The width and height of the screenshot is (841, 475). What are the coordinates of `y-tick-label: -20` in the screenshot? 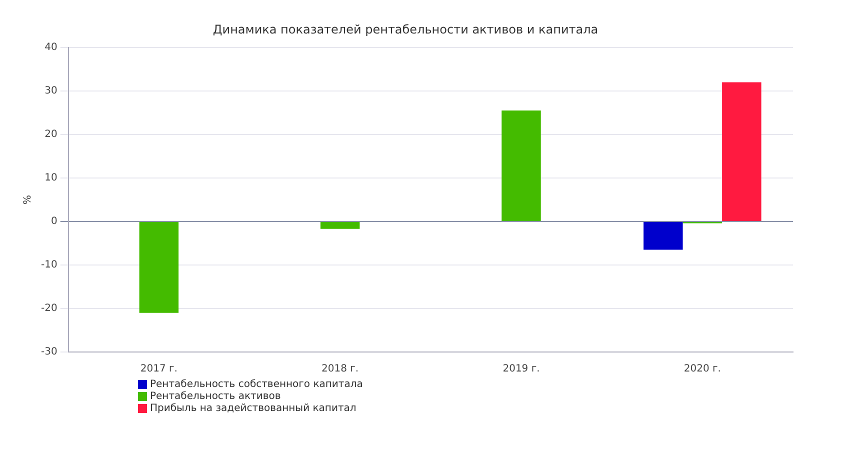 It's located at (49, 308).